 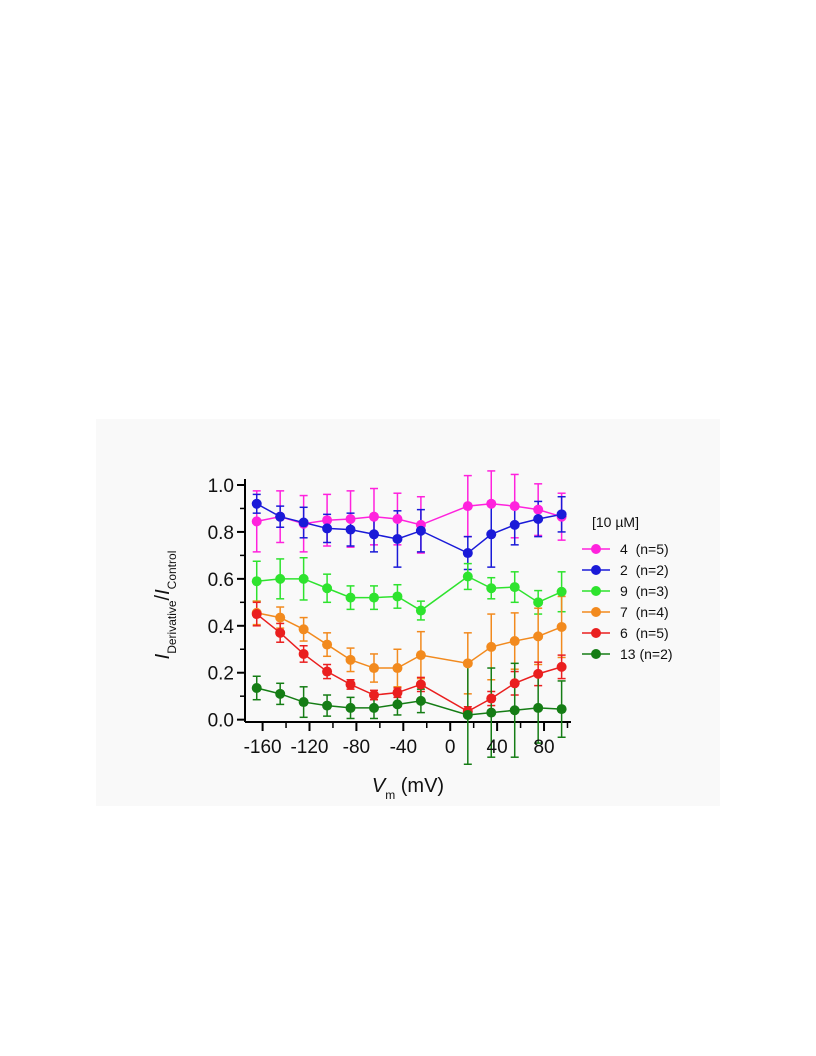 I want to click on legend-label: 4 (n=5), so click(x=644, y=549).